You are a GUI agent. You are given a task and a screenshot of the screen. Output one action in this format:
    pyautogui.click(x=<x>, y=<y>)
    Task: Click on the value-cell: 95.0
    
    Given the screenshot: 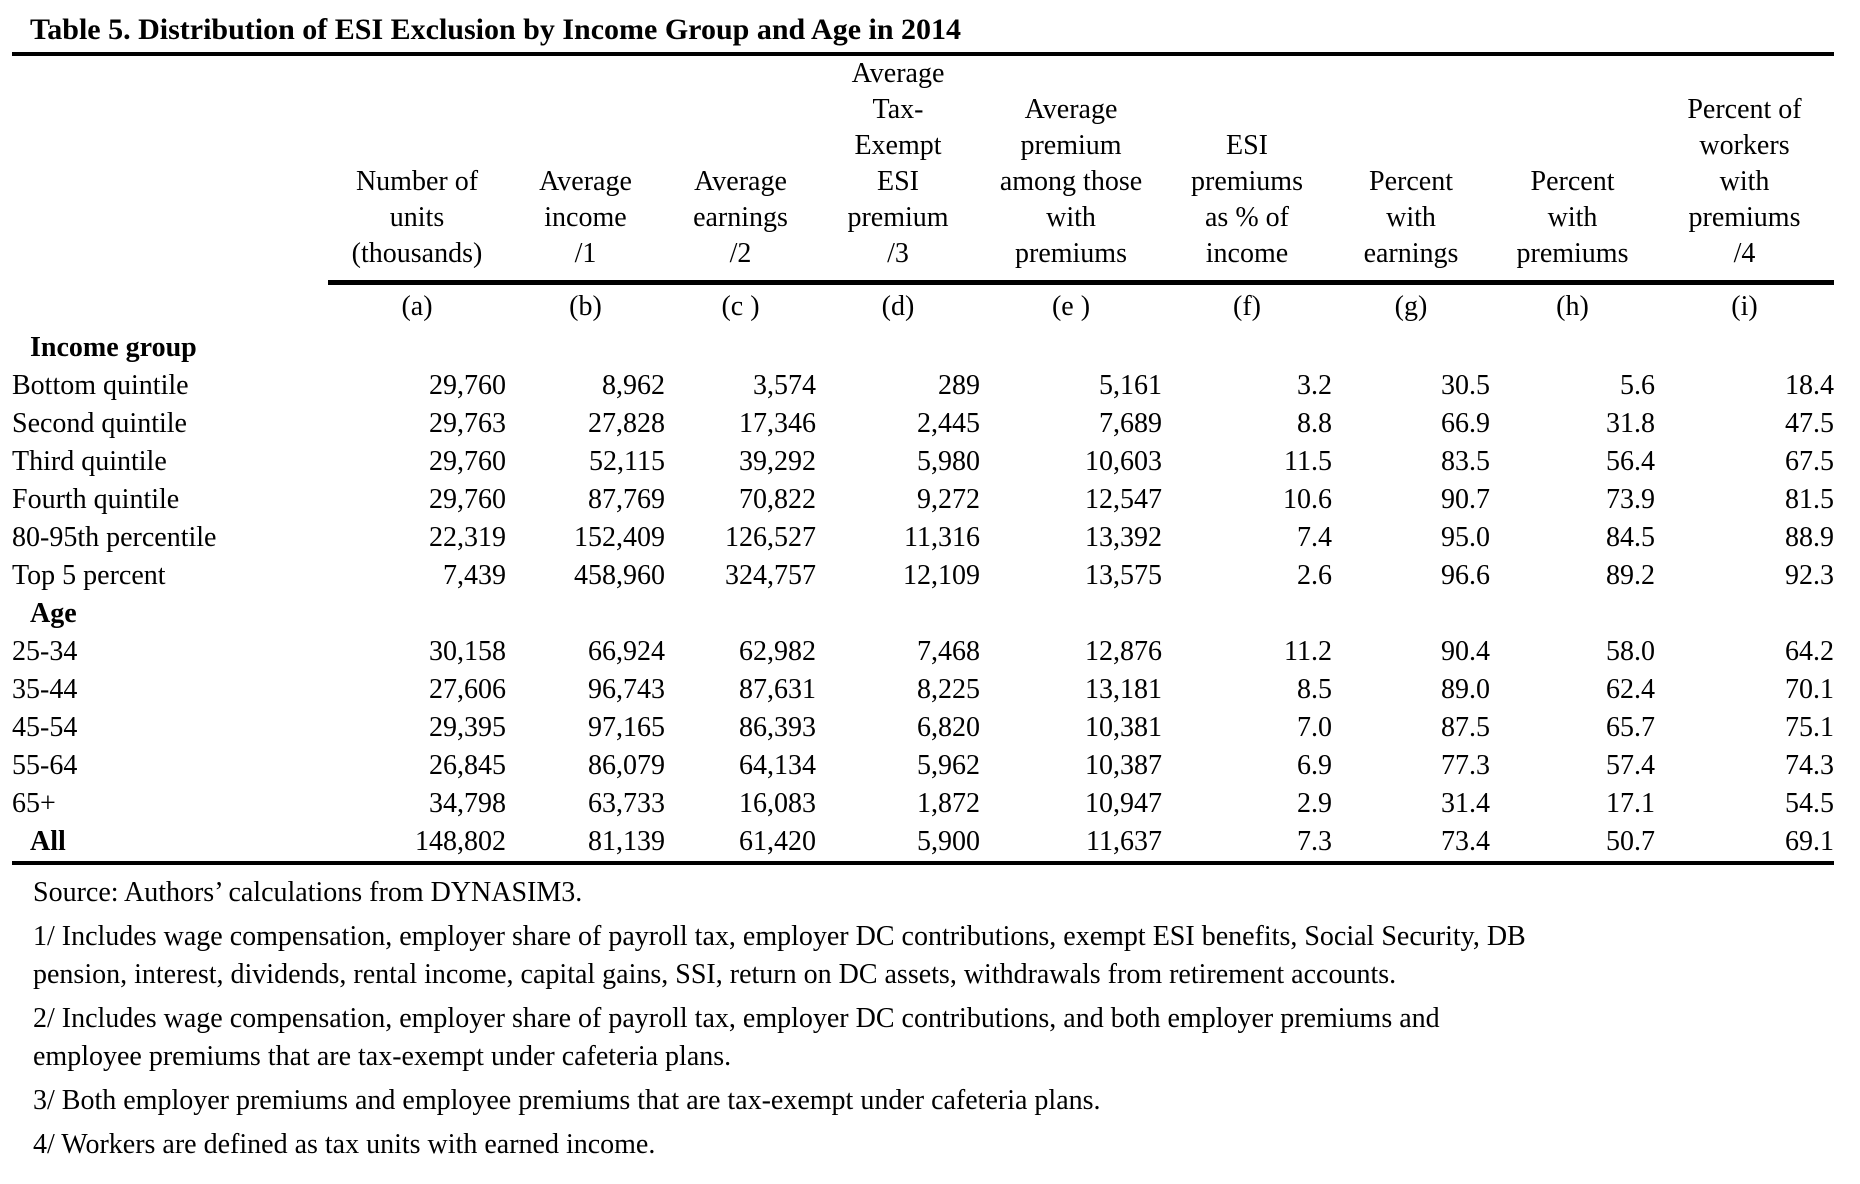 What is the action you would take?
    pyautogui.click(x=1465, y=537)
    